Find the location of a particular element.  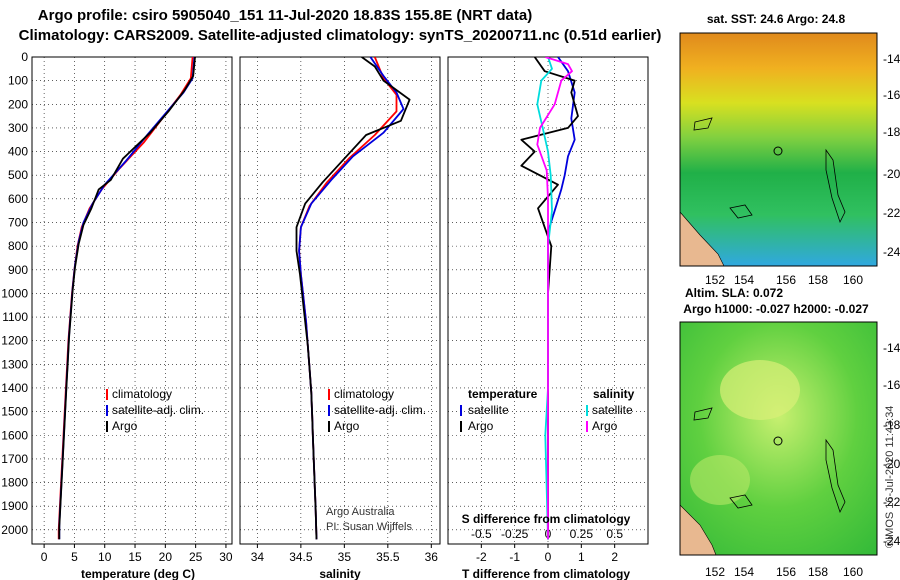

legend-swatch-s-argo is located at coordinates (587, 426).